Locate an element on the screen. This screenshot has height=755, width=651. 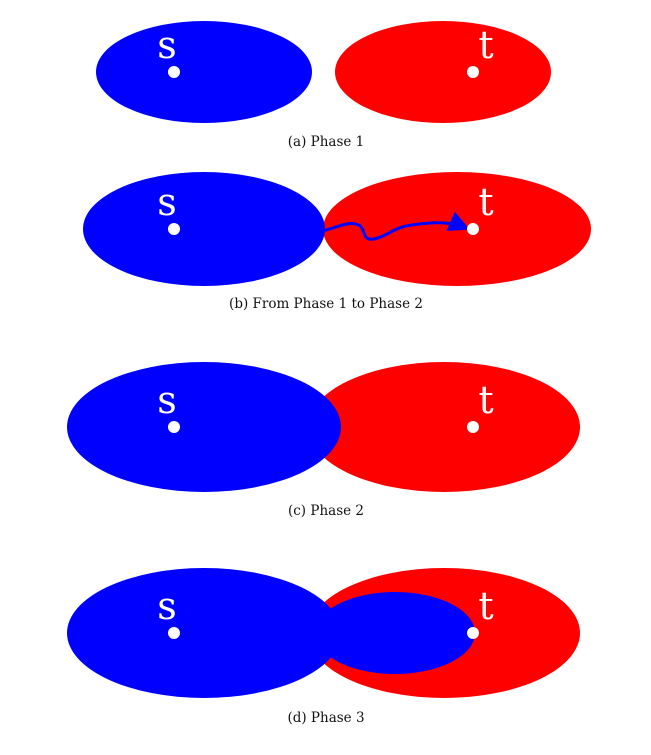
panel-caption: (b) From Phase 1 to Phase 2 is located at coordinates (326, 304).